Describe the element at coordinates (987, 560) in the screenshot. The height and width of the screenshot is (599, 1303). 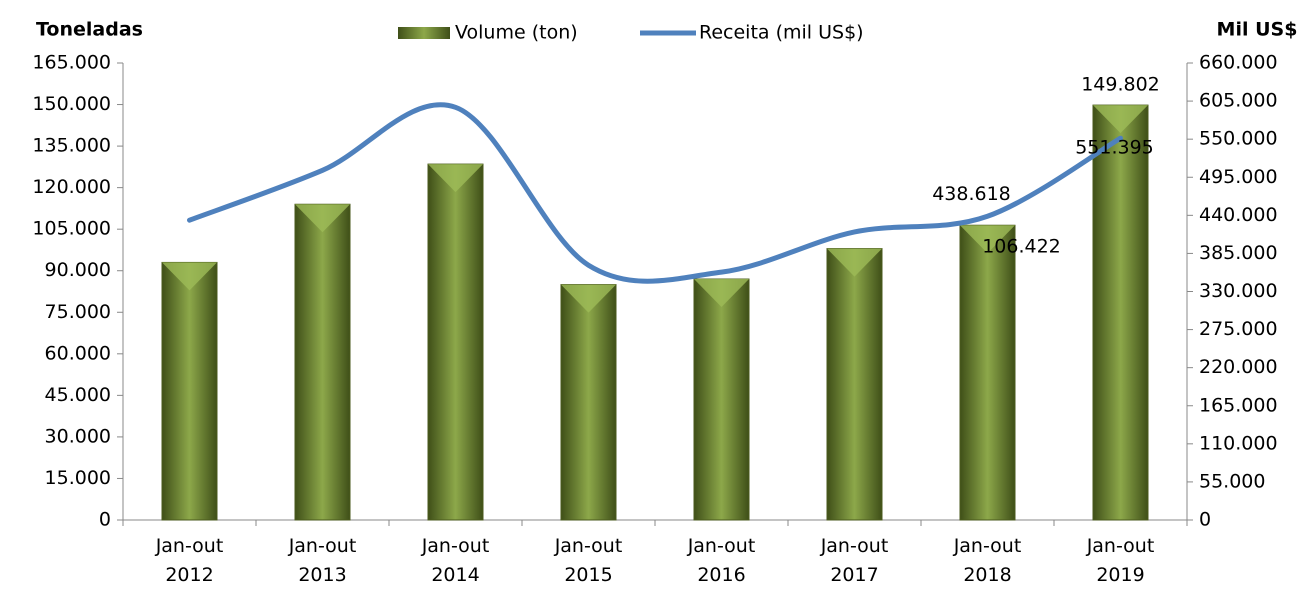
I see `x-tick-label: Jan-out 2018` at that location.